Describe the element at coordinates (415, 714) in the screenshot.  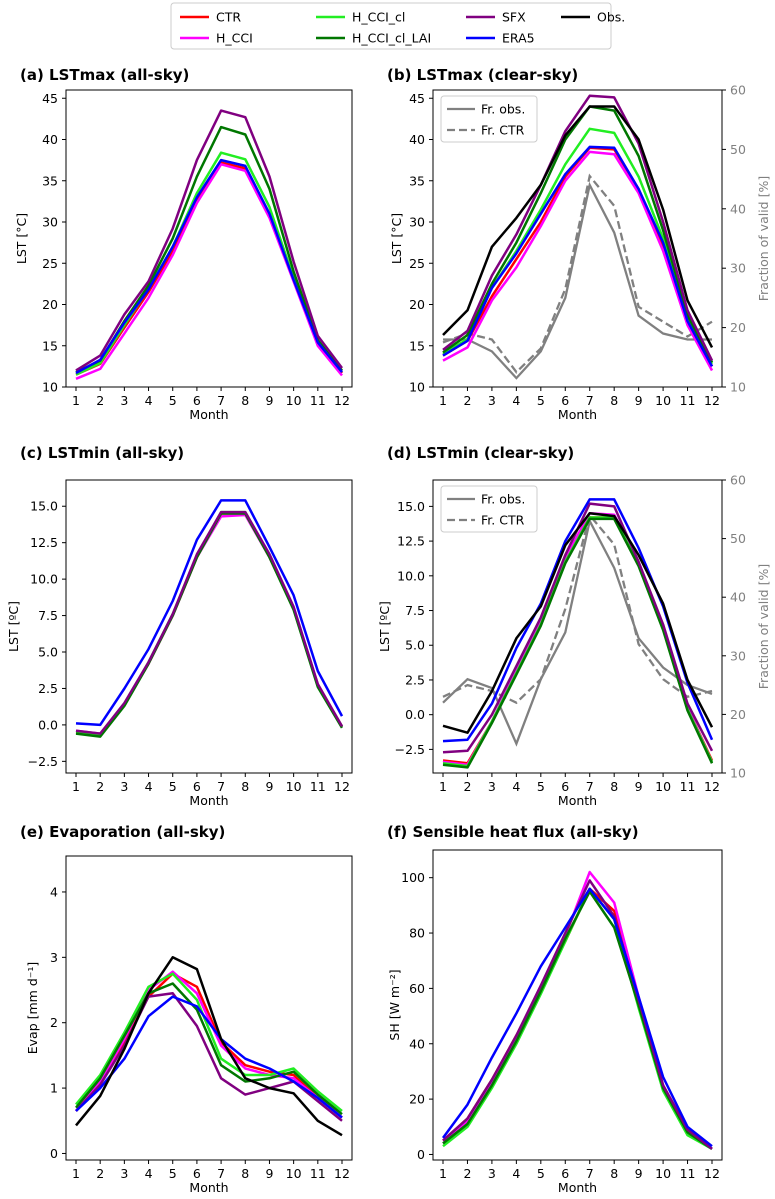
I see `y-tick-label: 0.0` at that location.